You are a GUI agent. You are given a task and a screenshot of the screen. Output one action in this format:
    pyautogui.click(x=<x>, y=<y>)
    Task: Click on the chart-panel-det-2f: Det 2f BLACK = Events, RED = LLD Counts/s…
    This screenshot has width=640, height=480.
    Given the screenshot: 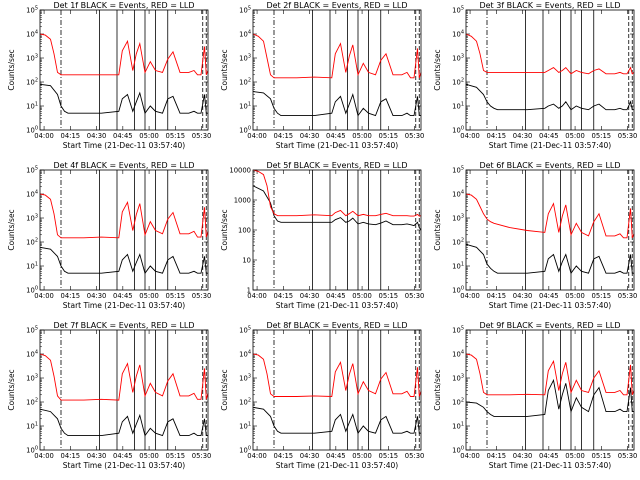 What is the action you would take?
    pyautogui.click(x=322, y=75)
    